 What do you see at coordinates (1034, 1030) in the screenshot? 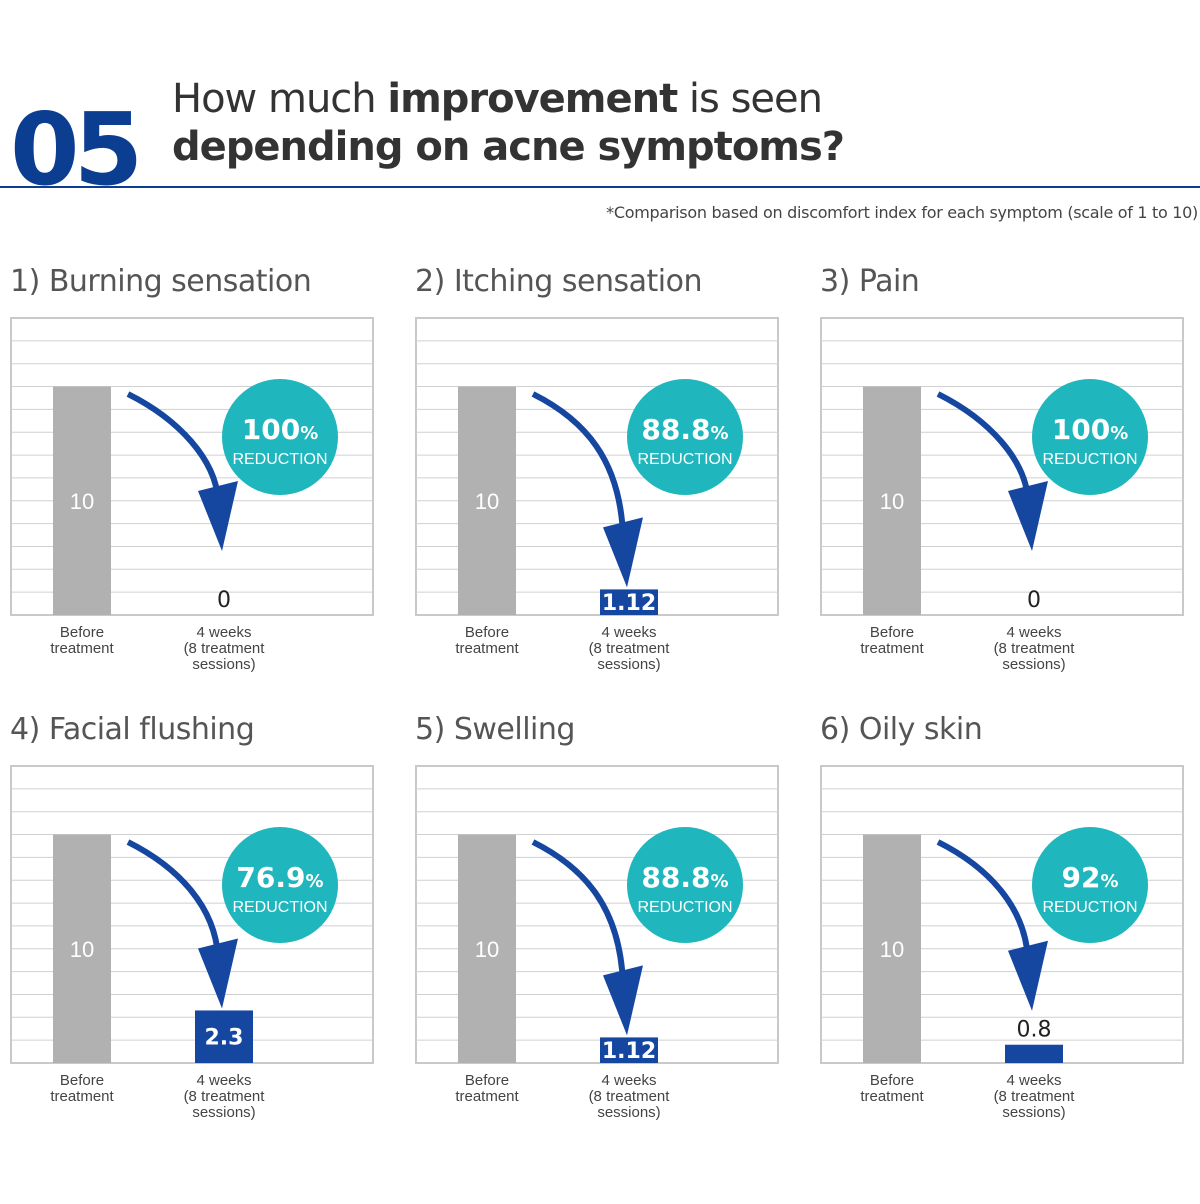
I see `value-label-after: 0.8` at bounding box center [1034, 1030].